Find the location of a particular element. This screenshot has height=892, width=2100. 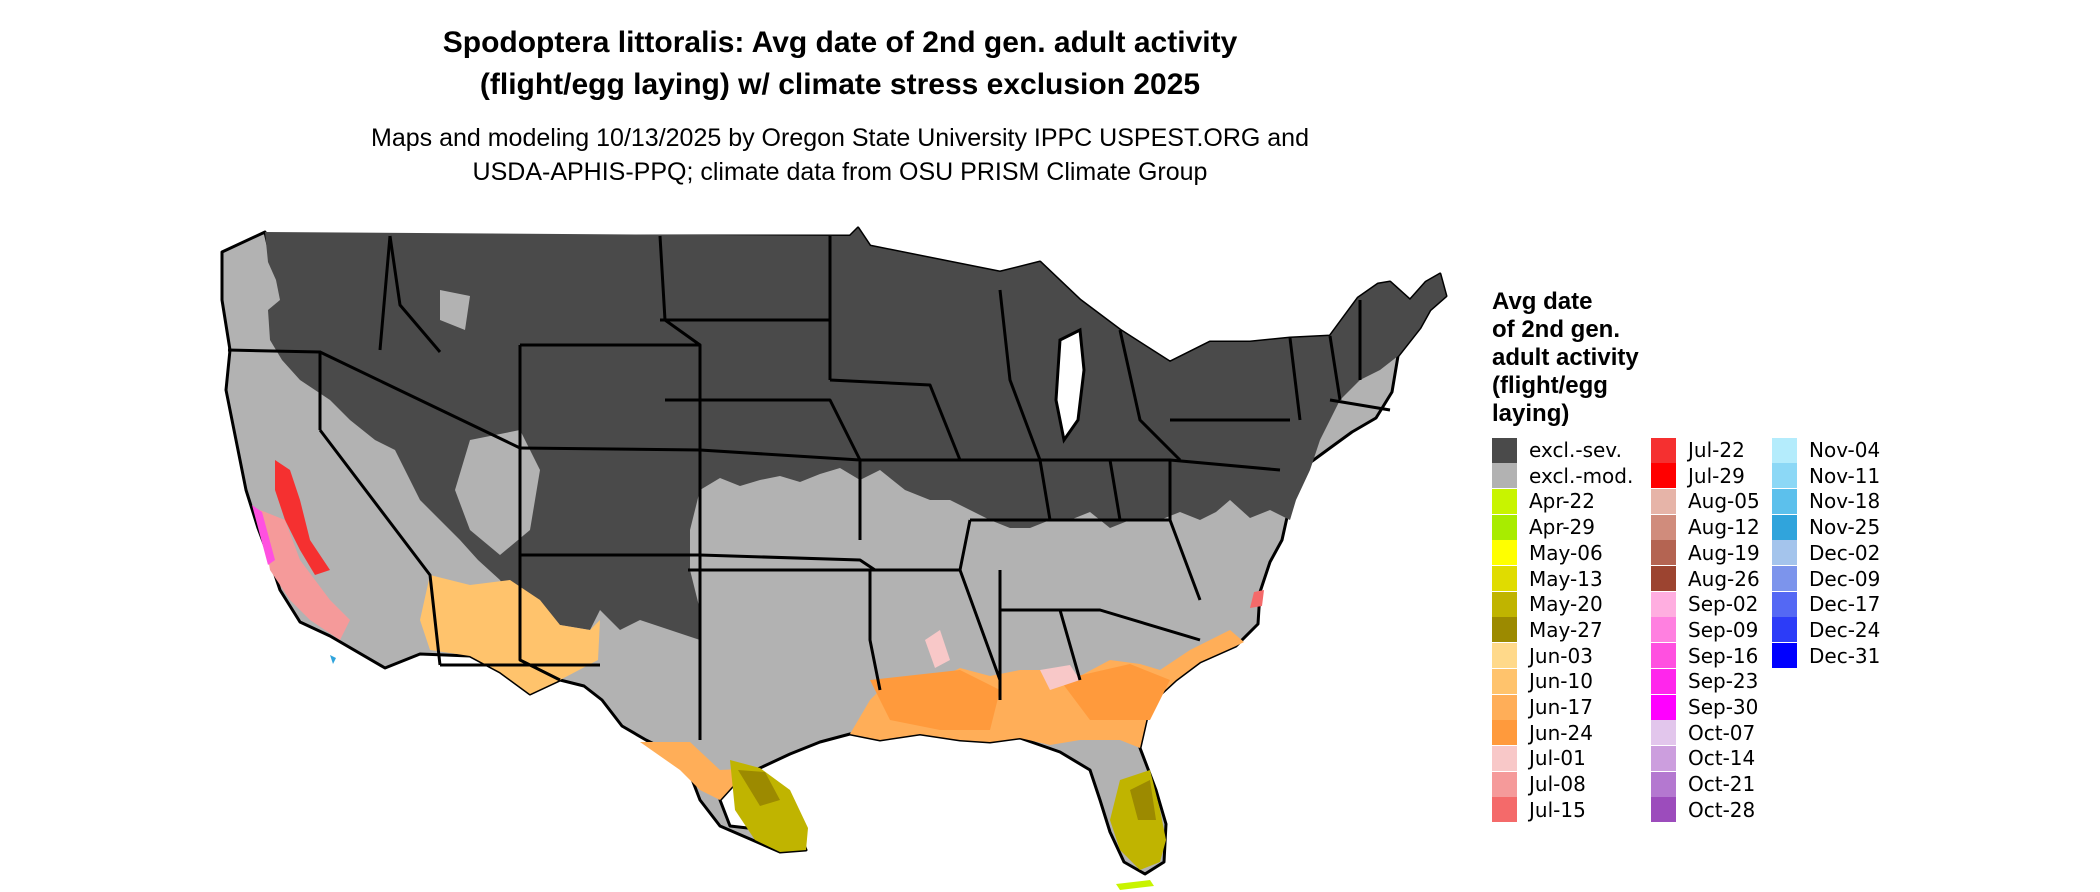

legend-item: Sep-23 is located at coordinates (1704, 681).